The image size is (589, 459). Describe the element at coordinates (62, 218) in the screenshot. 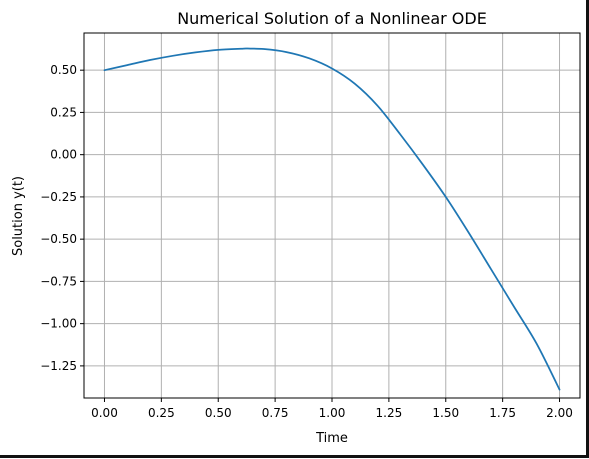

I see `y-axis: 0.50 0.25 0.00 −0.25 −0.50 −0.75 −1.00 −1.25` at that location.